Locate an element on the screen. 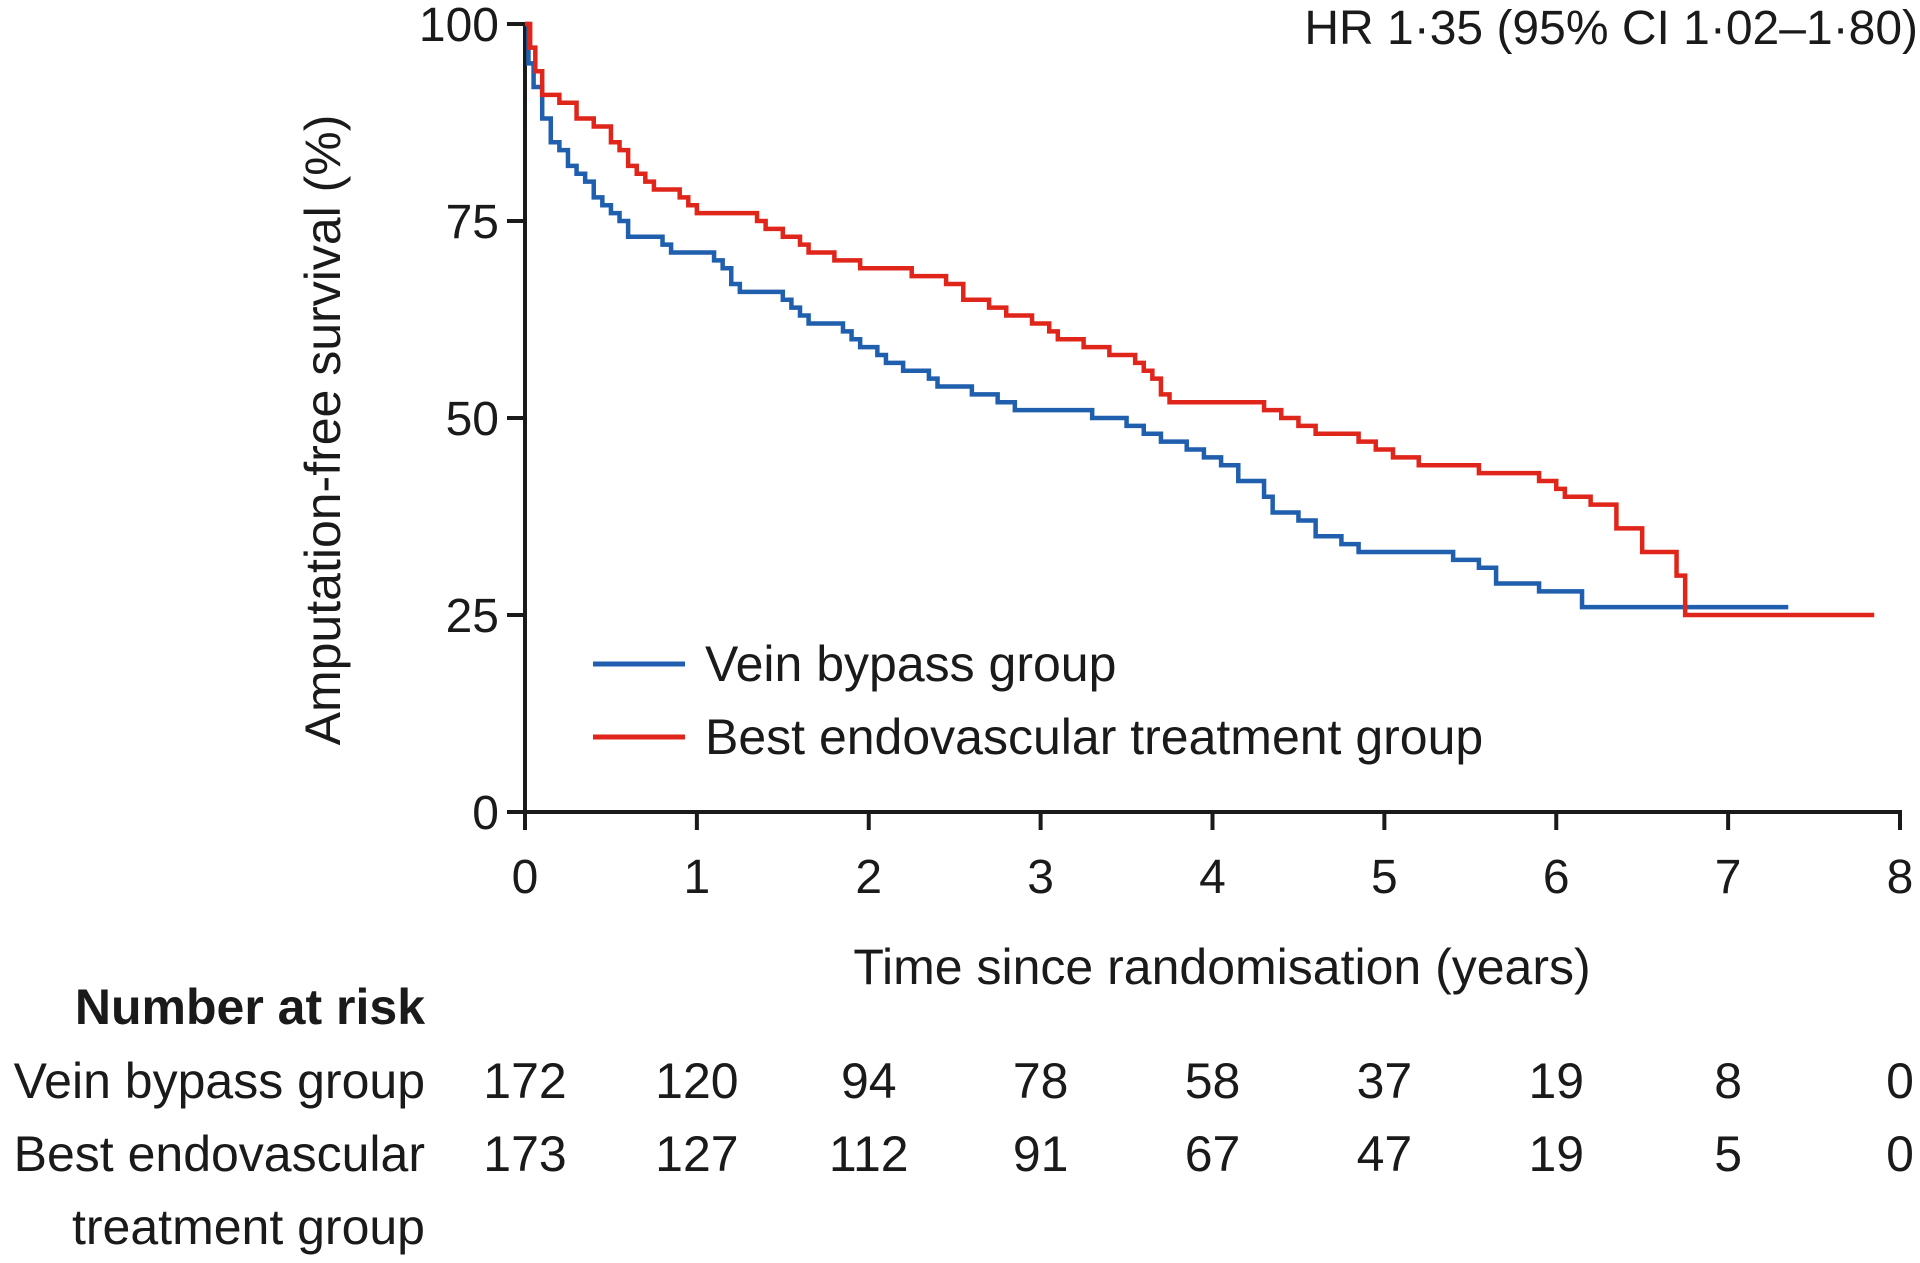  risk-value: 112 is located at coordinates (869, 1154).